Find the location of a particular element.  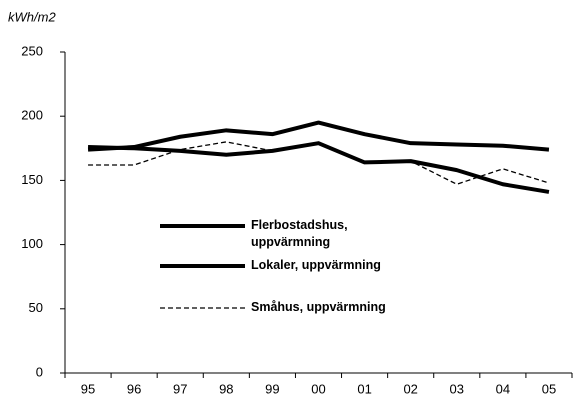

legend-label: Lokaler, uppvärmning is located at coordinates (316, 265).